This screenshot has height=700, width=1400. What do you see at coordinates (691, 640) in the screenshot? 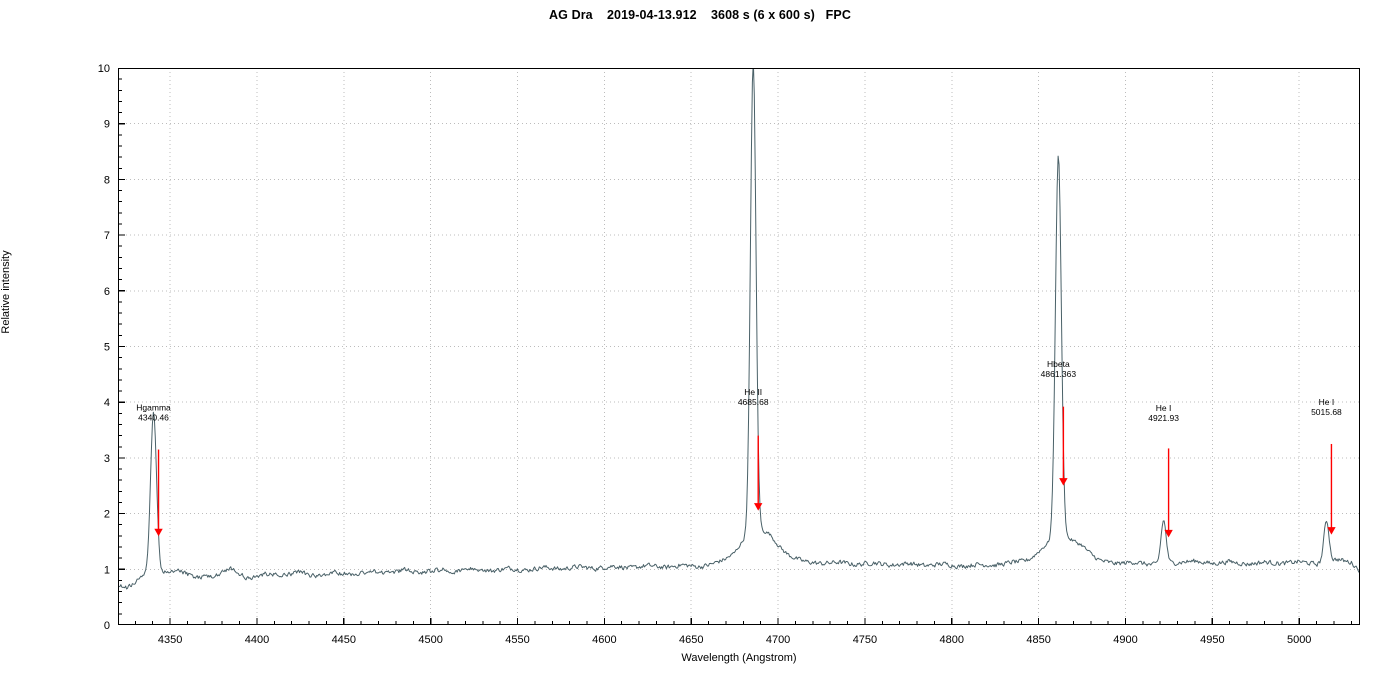
I see `x-tick-label: 4650` at bounding box center [691, 640].